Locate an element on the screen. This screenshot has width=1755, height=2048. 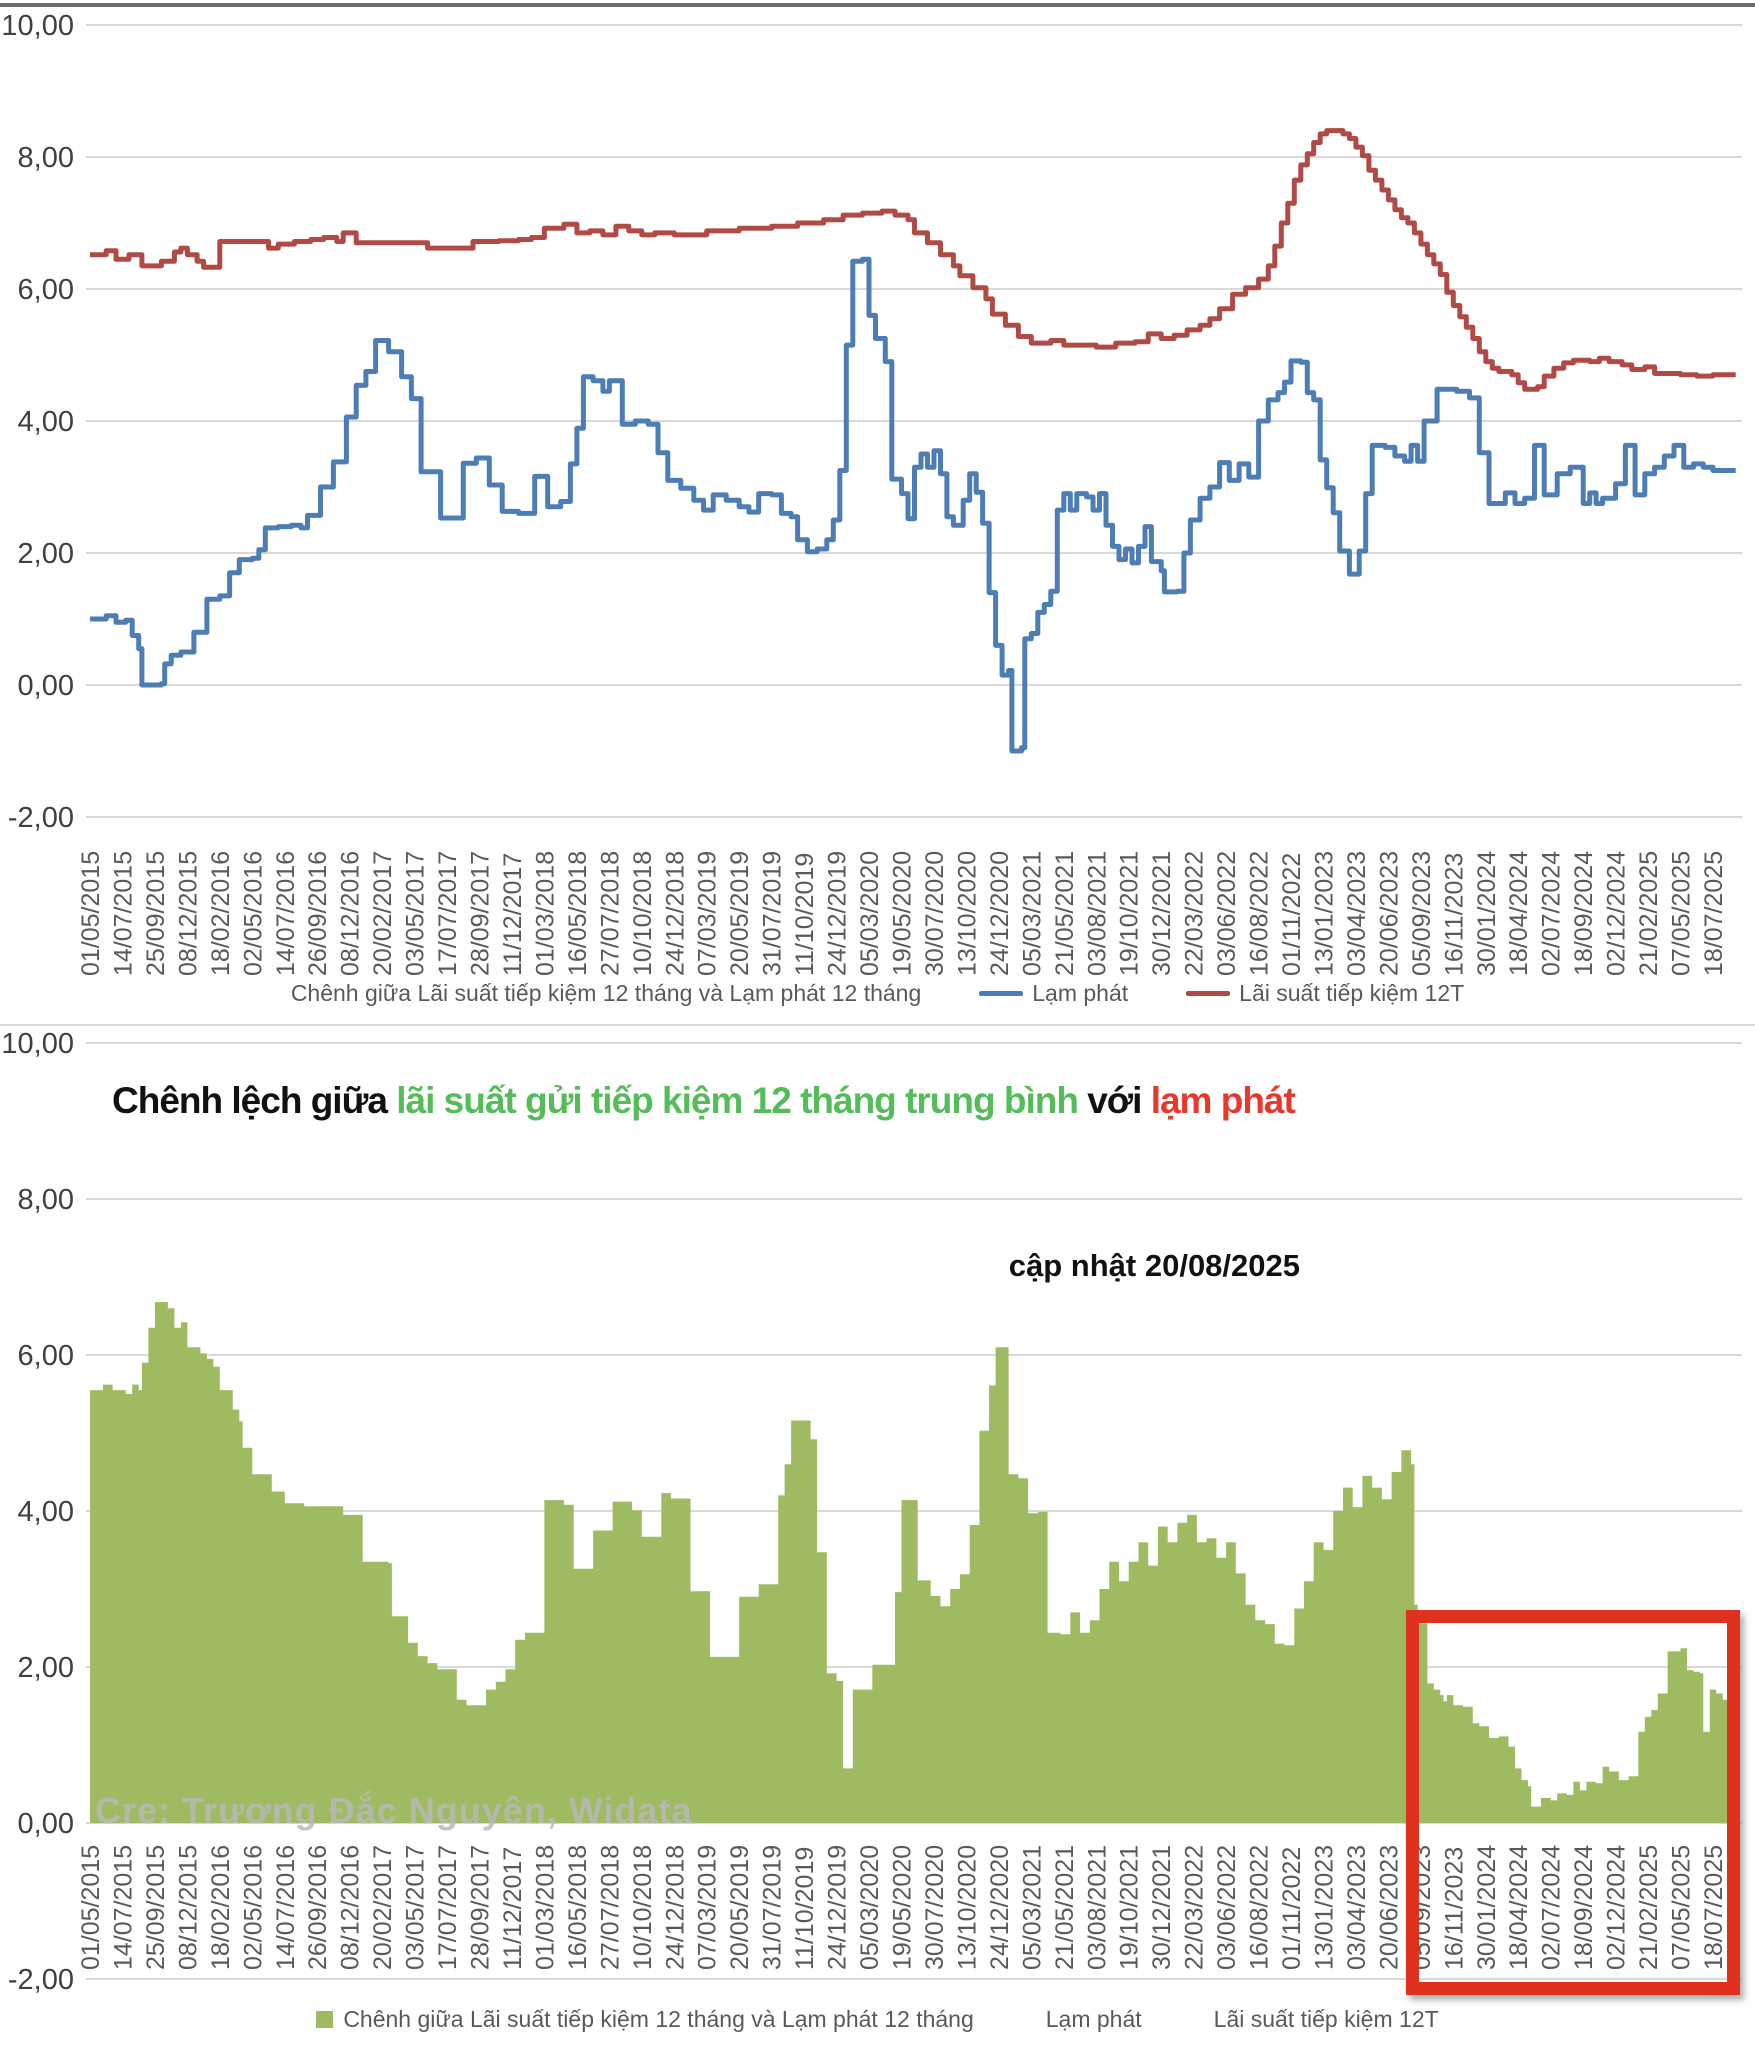
x-axis-tick-label: 01/11/2022 is located at coordinates (1292, 1908).